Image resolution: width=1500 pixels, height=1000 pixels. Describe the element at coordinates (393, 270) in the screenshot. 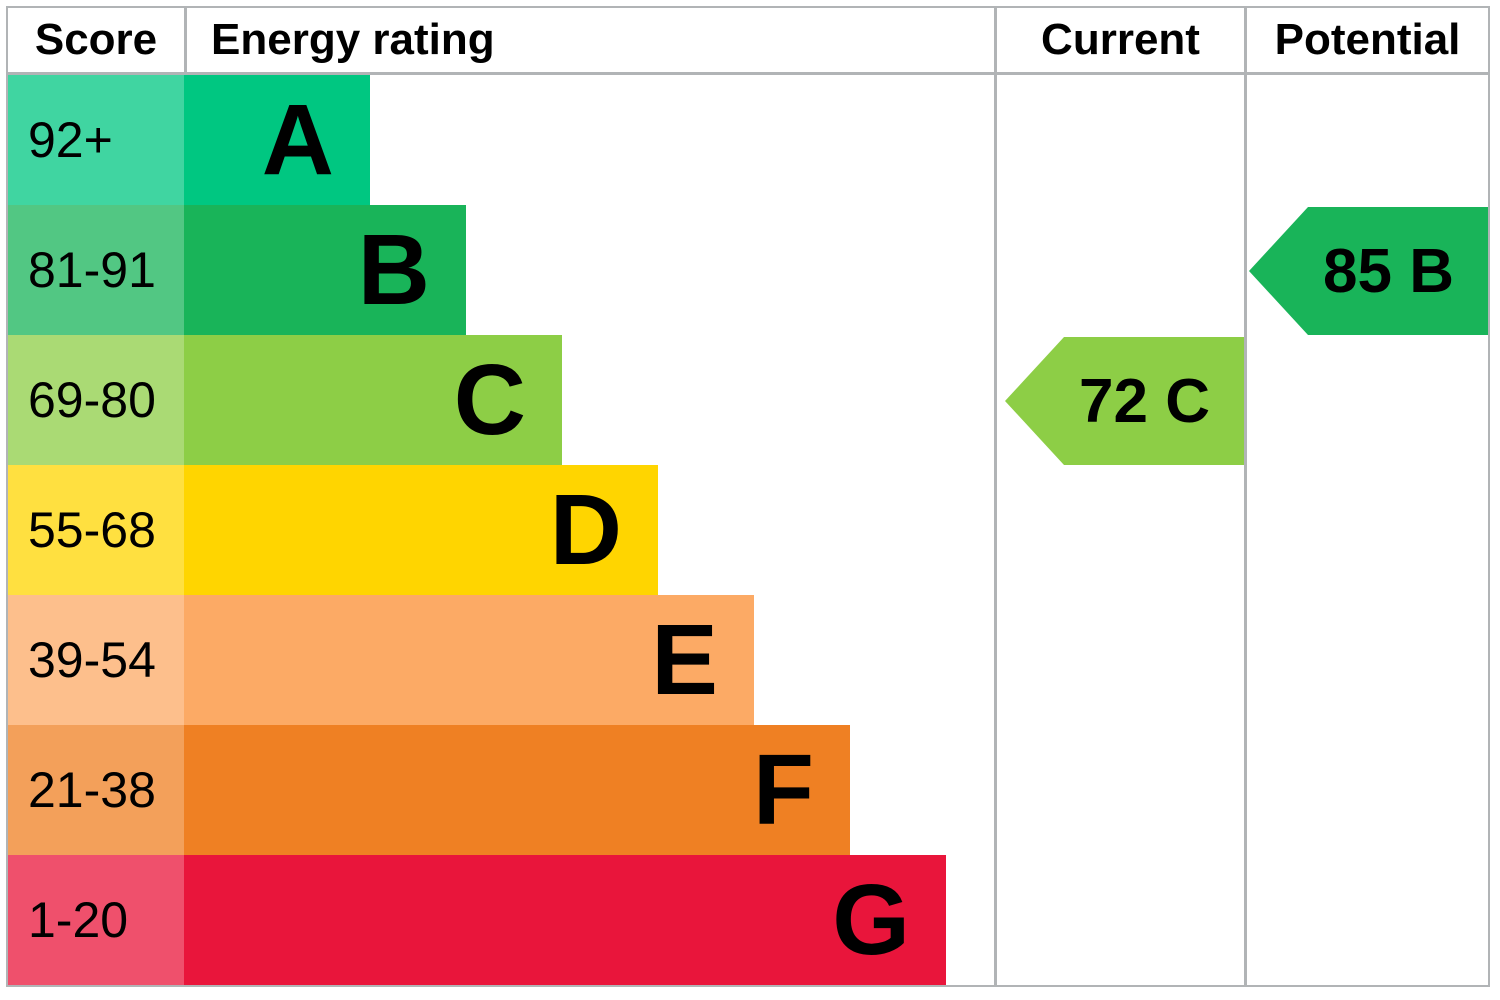

I see `rating-letter-b: B` at that location.